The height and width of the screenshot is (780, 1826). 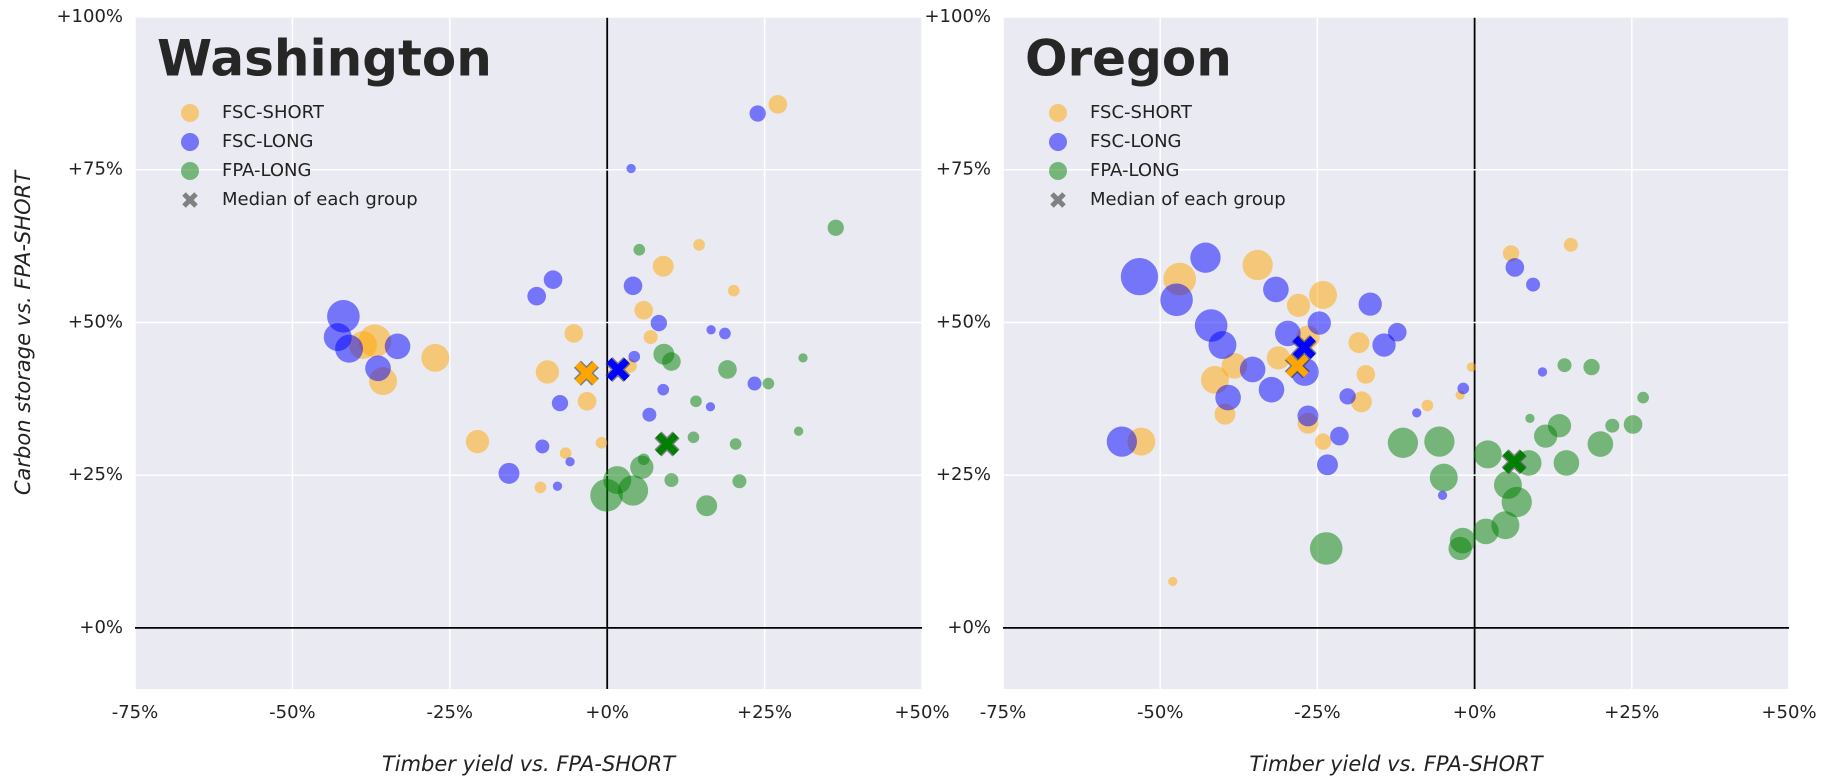 What do you see at coordinates (1136, 141) in the screenshot?
I see `legend-label: FSC-LONG` at bounding box center [1136, 141].